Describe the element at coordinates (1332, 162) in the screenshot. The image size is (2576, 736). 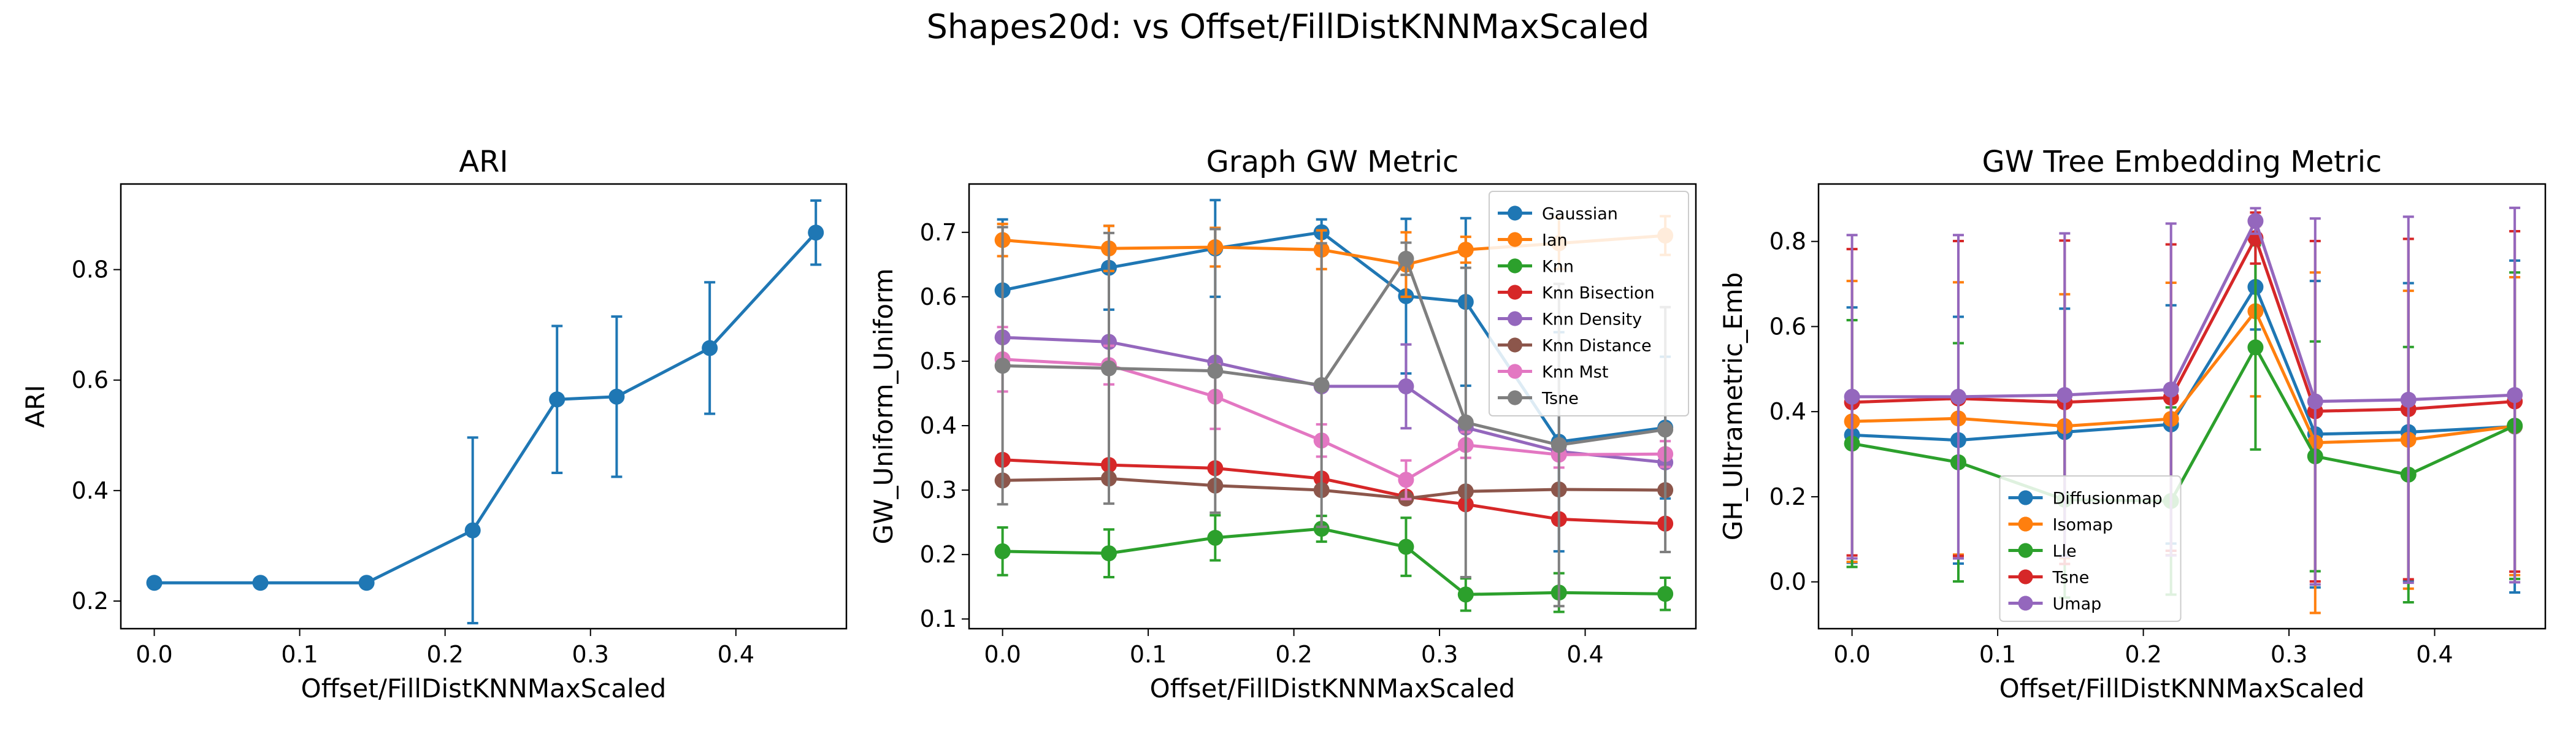
I see `subplot-title: Graph GW Metric` at that location.